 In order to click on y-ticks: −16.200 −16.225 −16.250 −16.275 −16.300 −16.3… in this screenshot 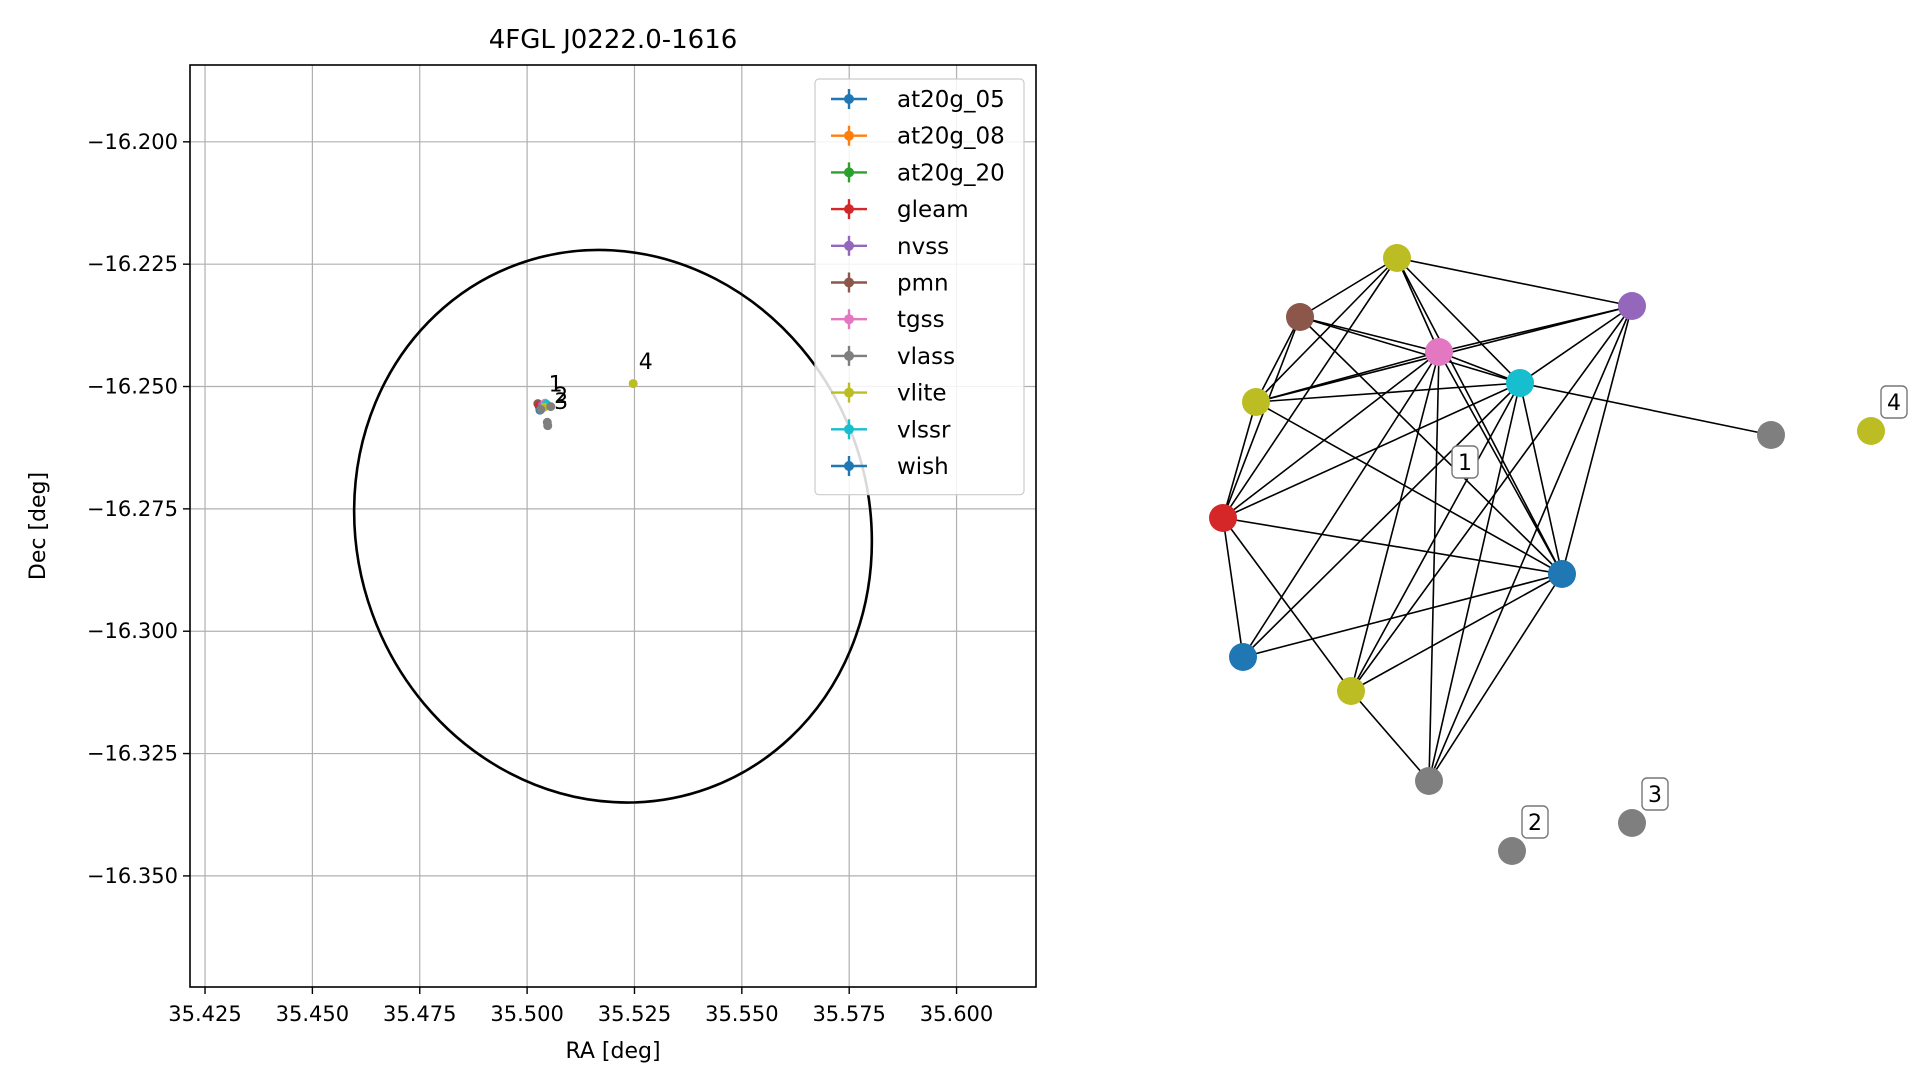, I will do `click(138, 509)`.